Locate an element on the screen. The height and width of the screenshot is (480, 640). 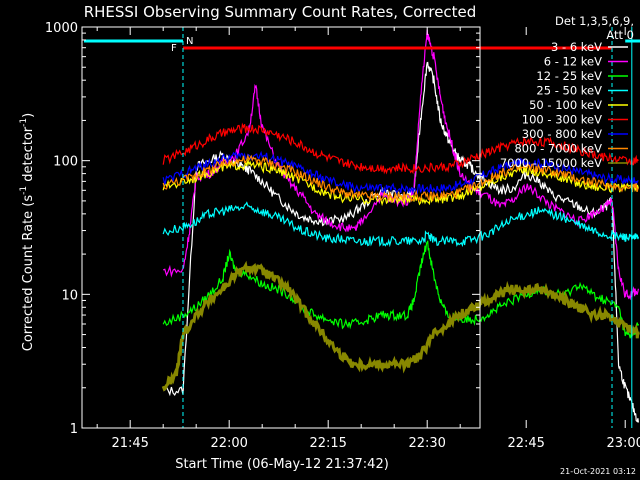
x-tick-label: 22:30 is located at coordinates (426, 443).